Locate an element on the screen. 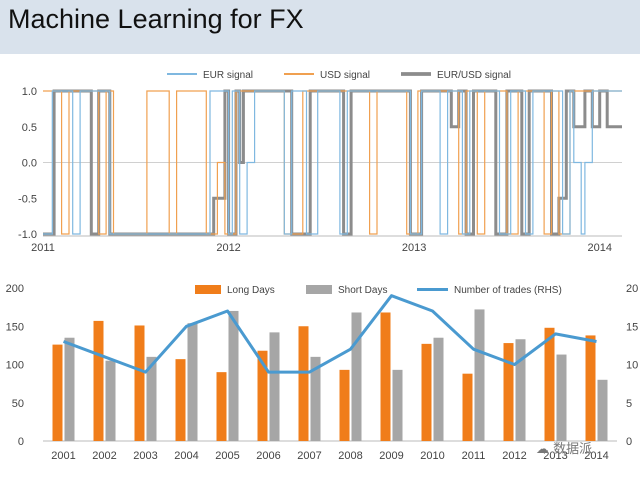  x-tick-label: 2002 is located at coordinates (104, 456).